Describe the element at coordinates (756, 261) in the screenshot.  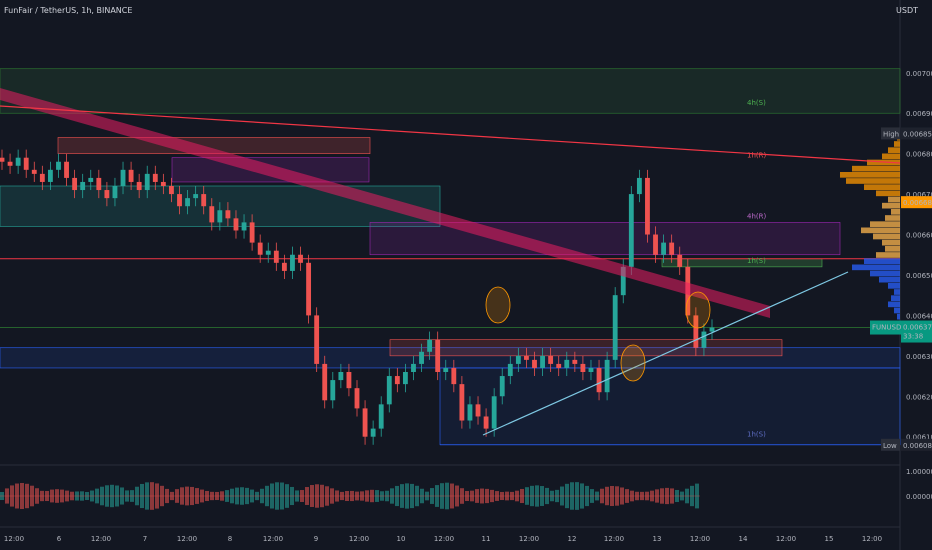
I see `zone-label: 1h(S)` at that location.